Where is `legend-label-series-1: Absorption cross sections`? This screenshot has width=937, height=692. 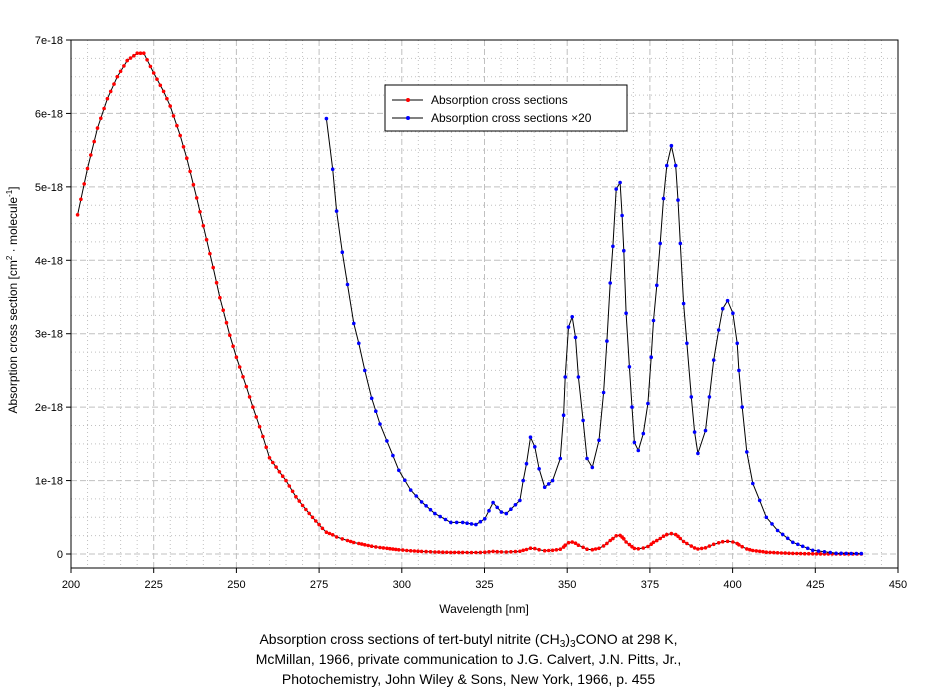 legend-label-series-1: Absorption cross sections is located at coordinates (499, 100).